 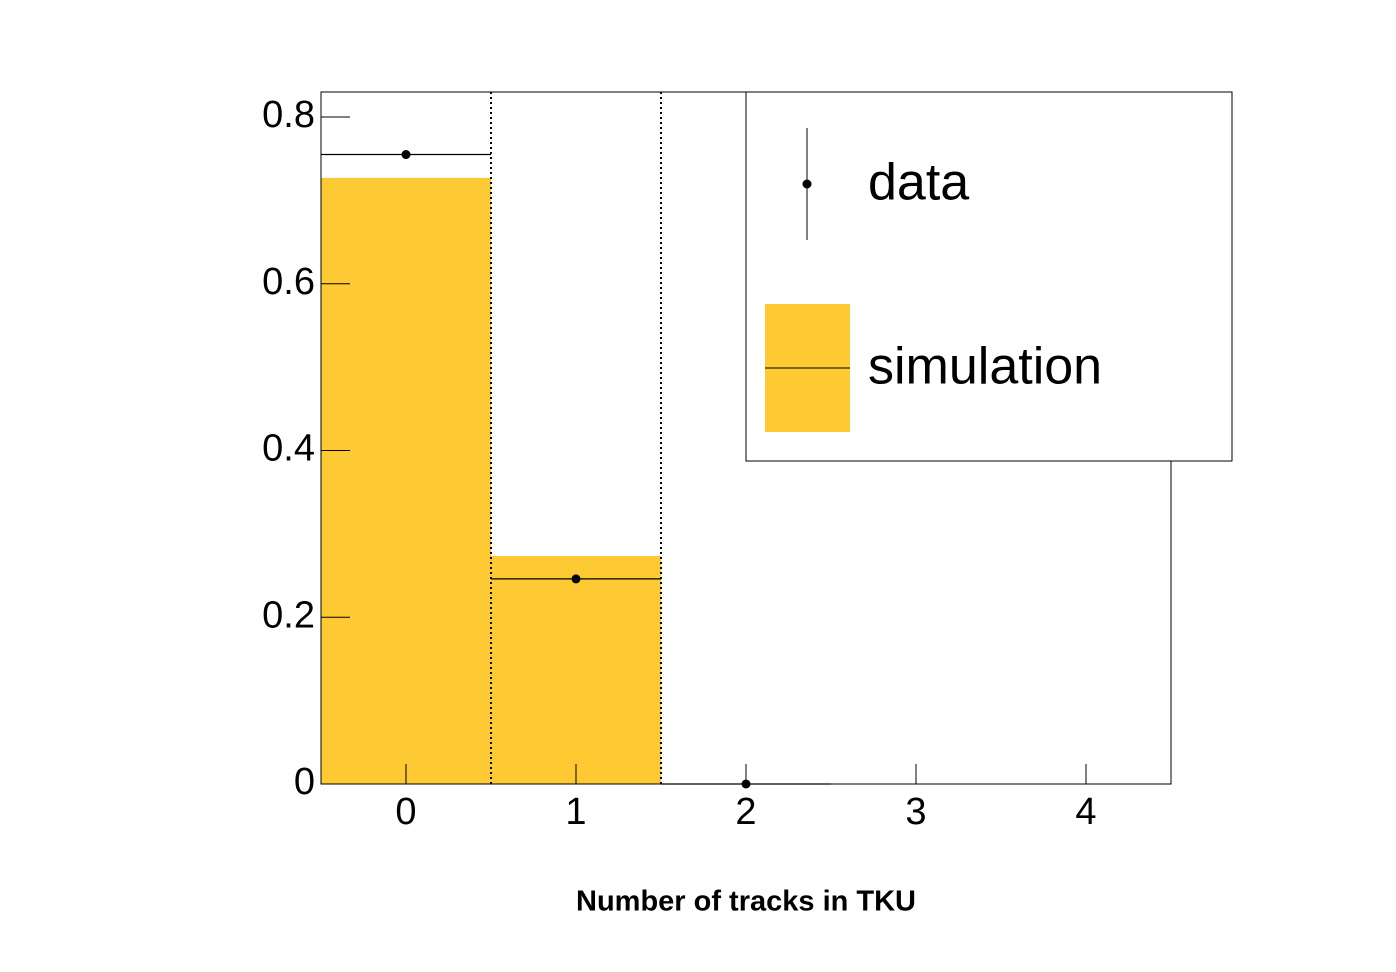 I want to click on legend-label: data, so click(x=918, y=183).